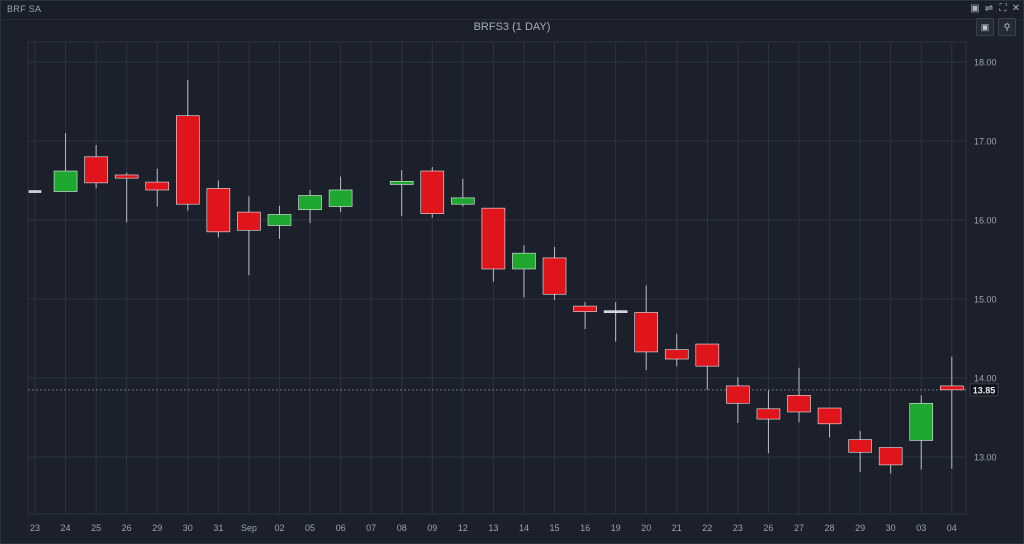  What do you see at coordinates (341, 528) in the screenshot?
I see `x-tick-label: 06` at bounding box center [341, 528].